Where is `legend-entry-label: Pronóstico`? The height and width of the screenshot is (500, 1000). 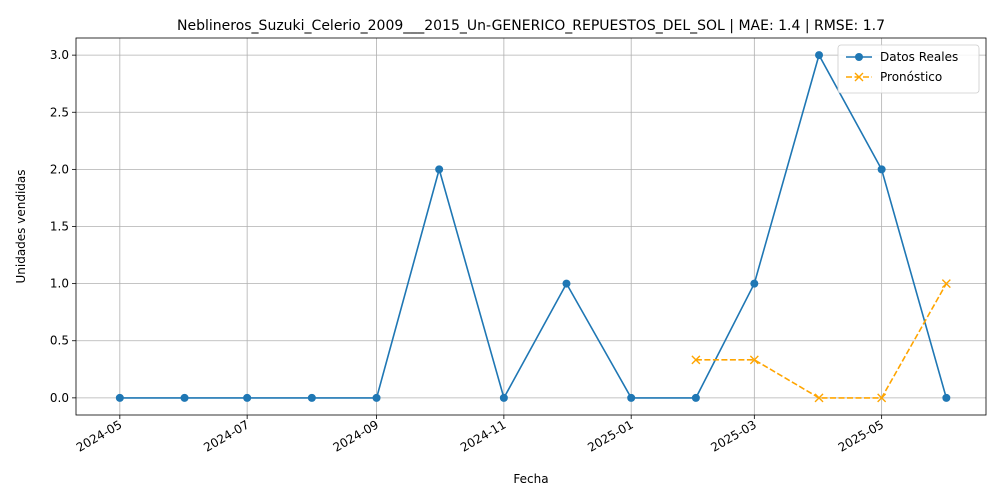
legend-entry-label: Pronóstico is located at coordinates (911, 77).